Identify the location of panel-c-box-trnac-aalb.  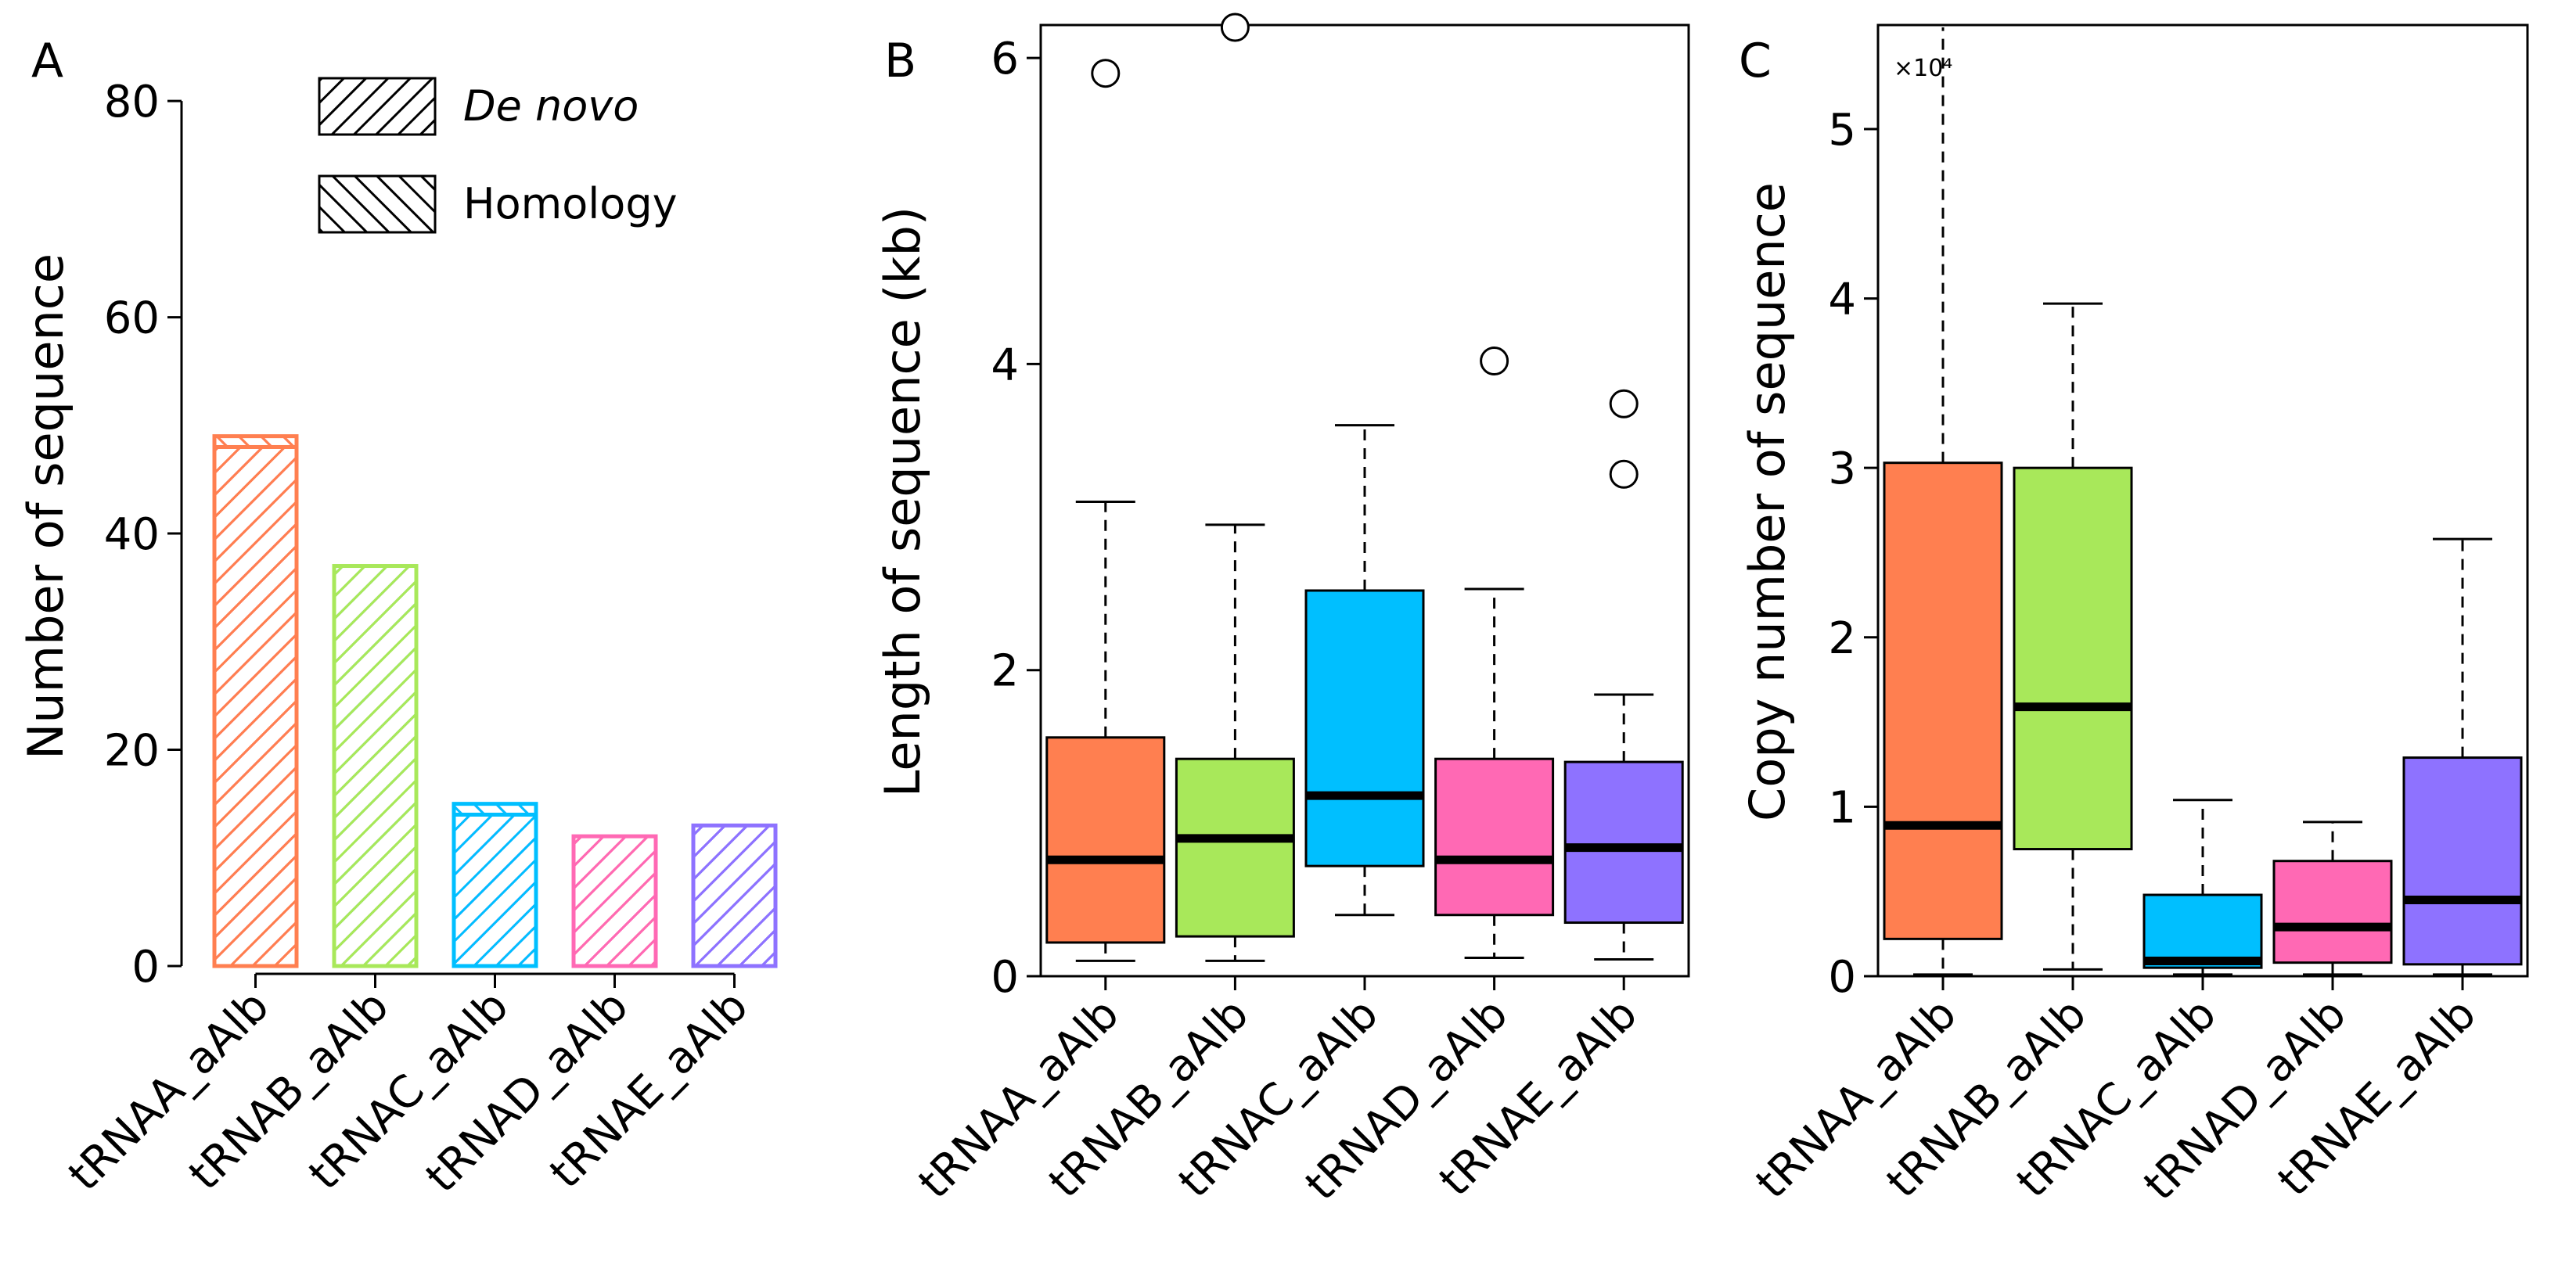
(2202, 887).